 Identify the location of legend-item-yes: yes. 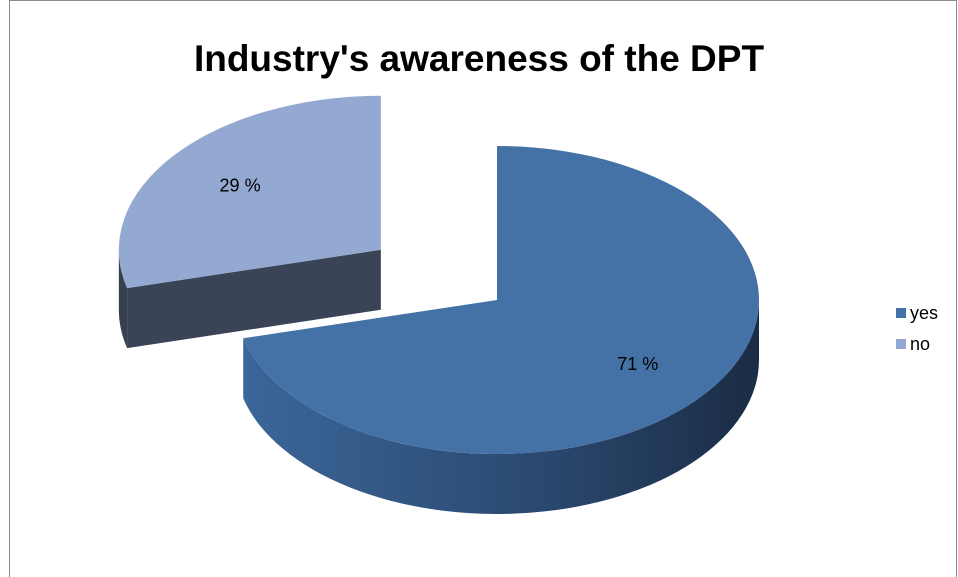
(917, 313).